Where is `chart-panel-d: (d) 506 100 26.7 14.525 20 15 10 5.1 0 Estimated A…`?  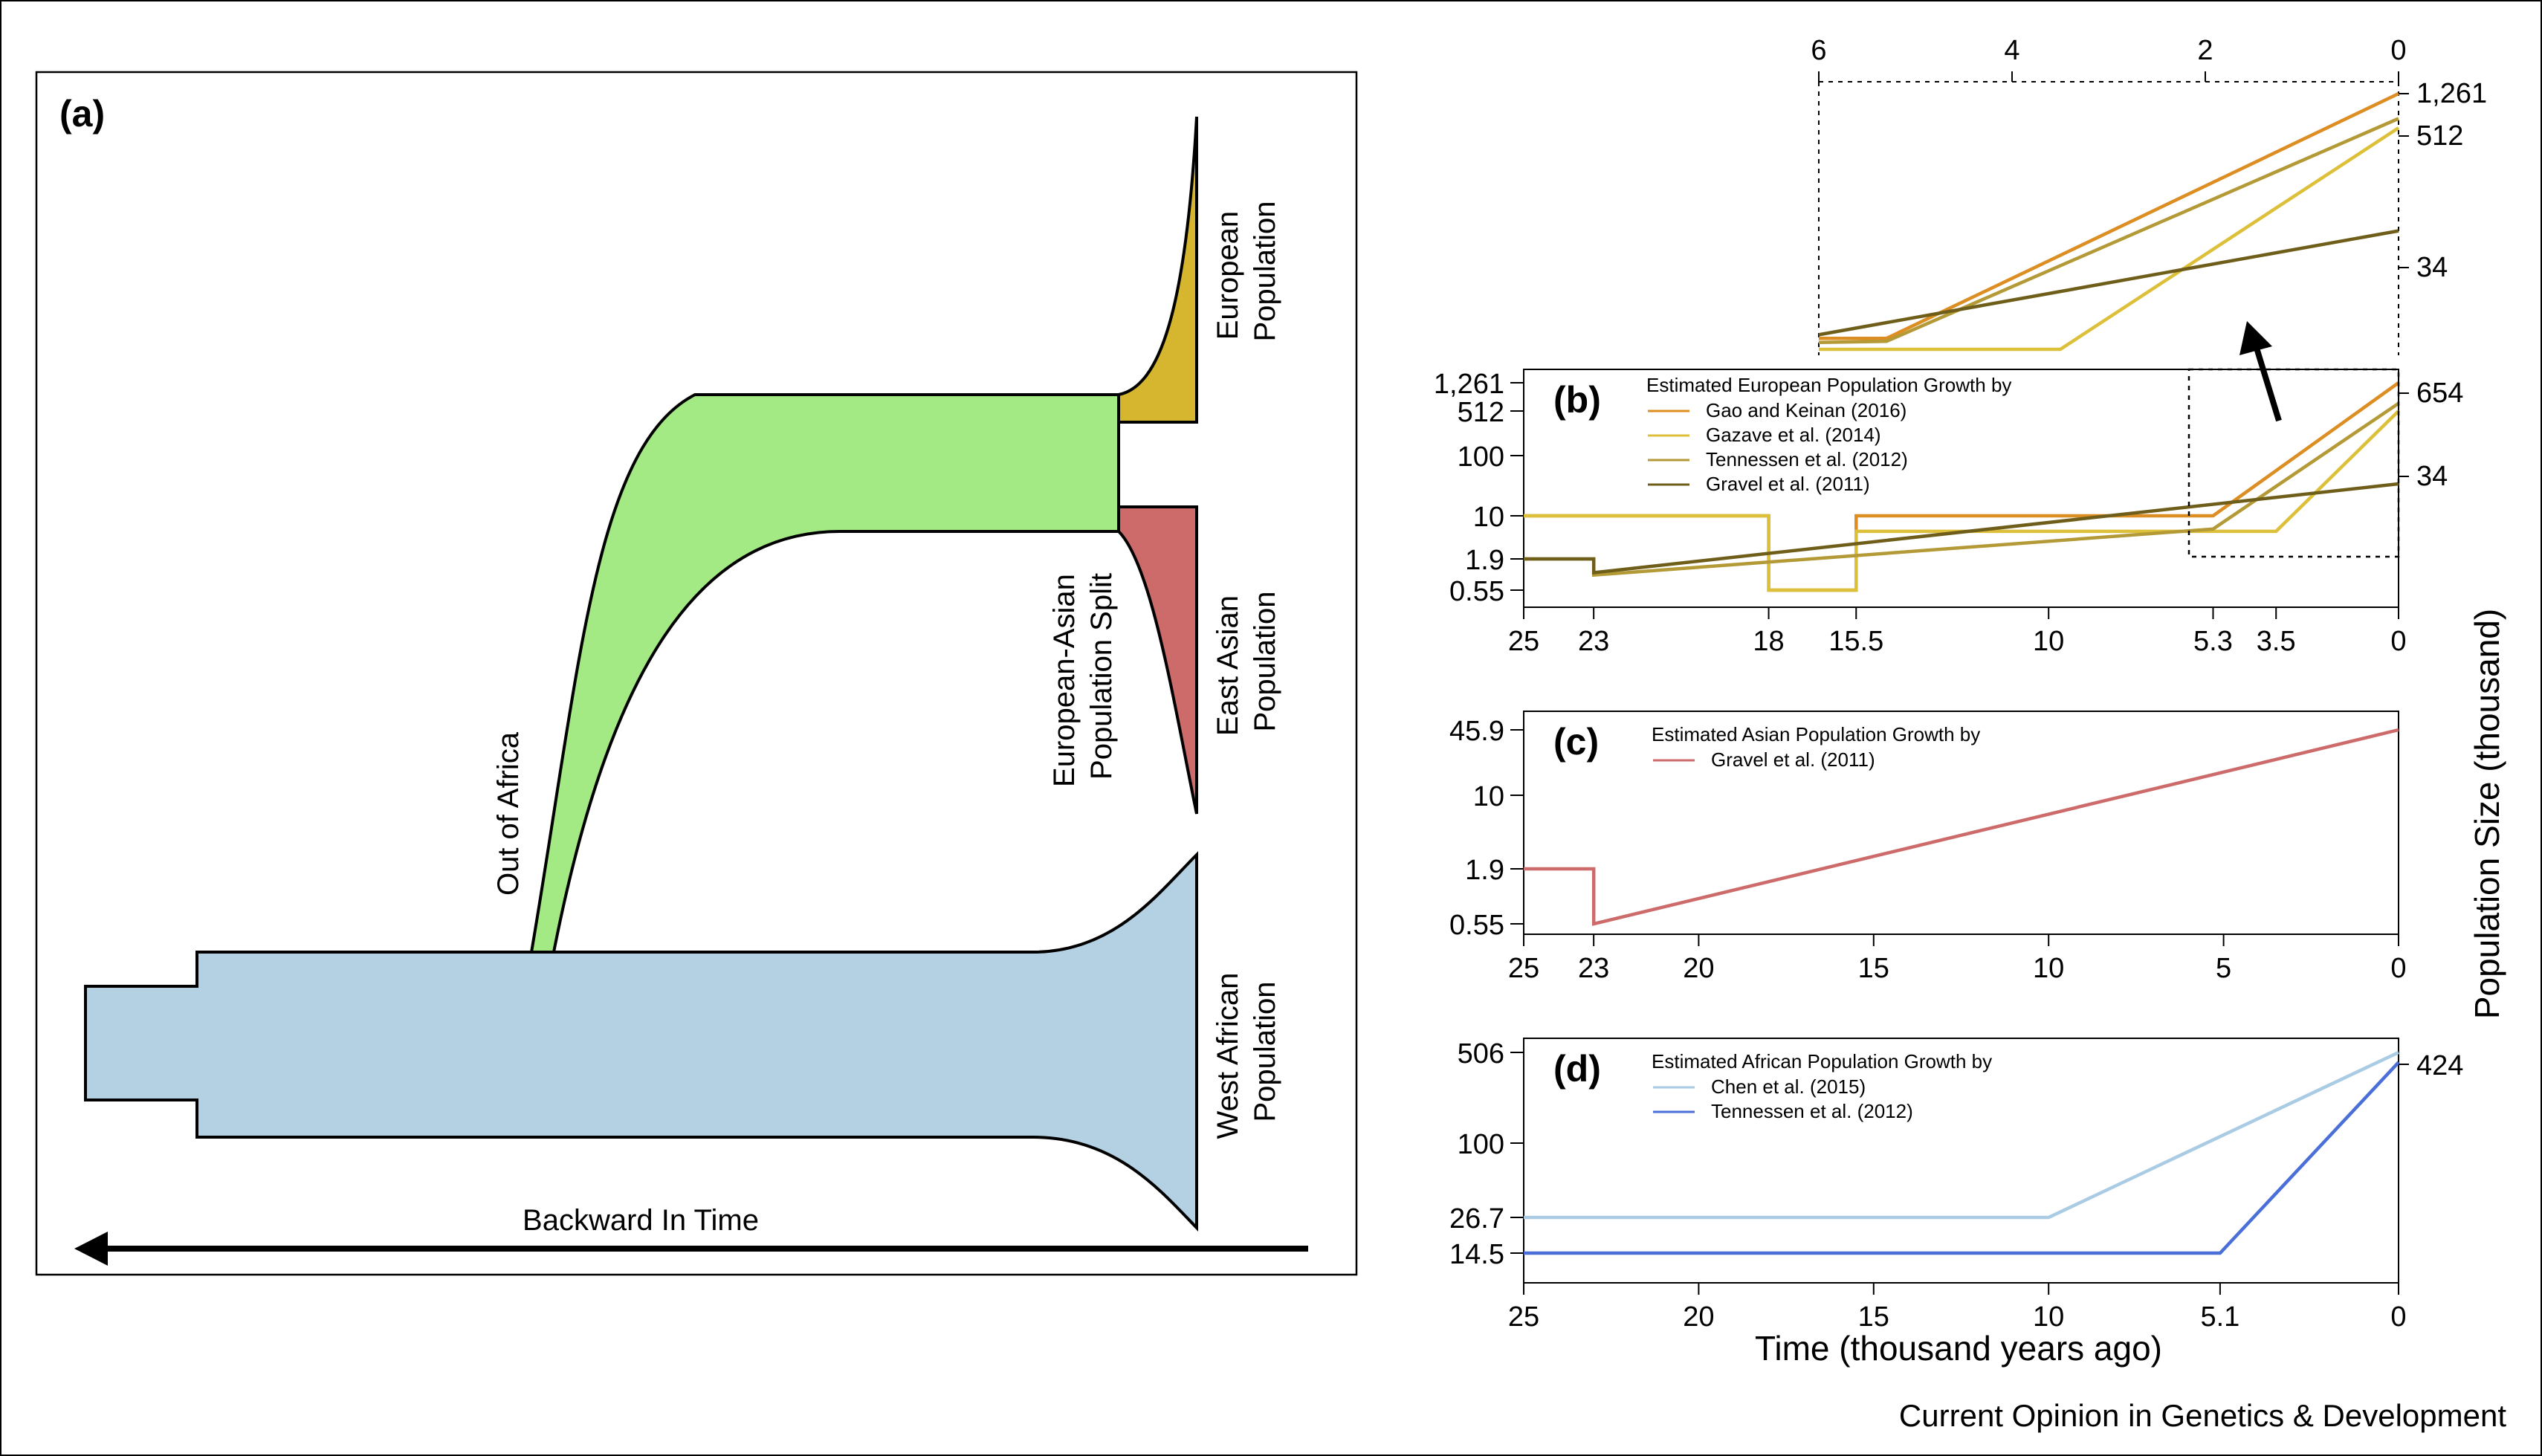
chart-panel-d: (d) 506 100 26.7 14.525 20 15 10 5.1 0 Estimated A… is located at coordinates (1928, 1186).